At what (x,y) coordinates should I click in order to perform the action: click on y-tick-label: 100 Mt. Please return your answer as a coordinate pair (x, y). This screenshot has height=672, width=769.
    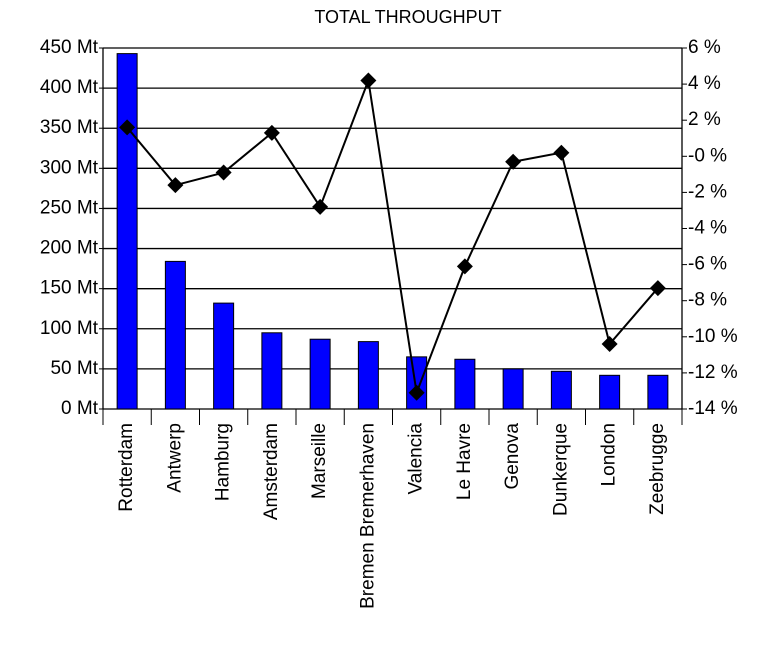
    Looking at the image, I should click on (69, 328).